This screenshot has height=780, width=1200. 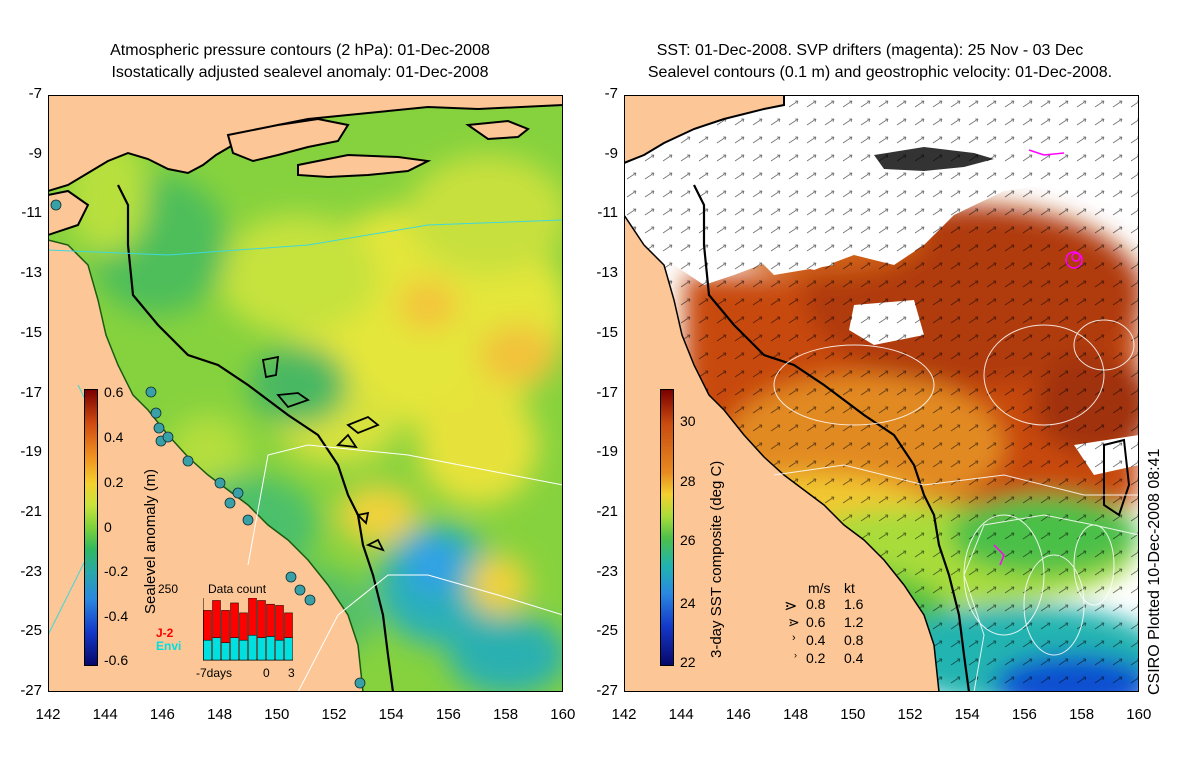 What do you see at coordinates (31, 571) in the screenshot?
I see `left-ytick: -23` at bounding box center [31, 571].